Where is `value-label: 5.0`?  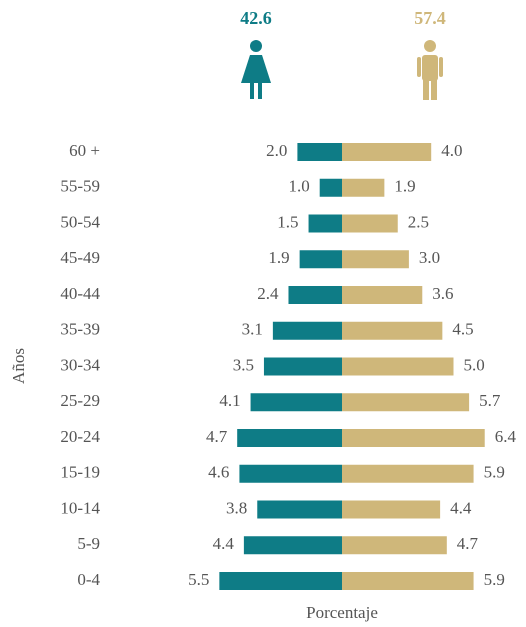 value-label: 5.0 is located at coordinates (474, 364).